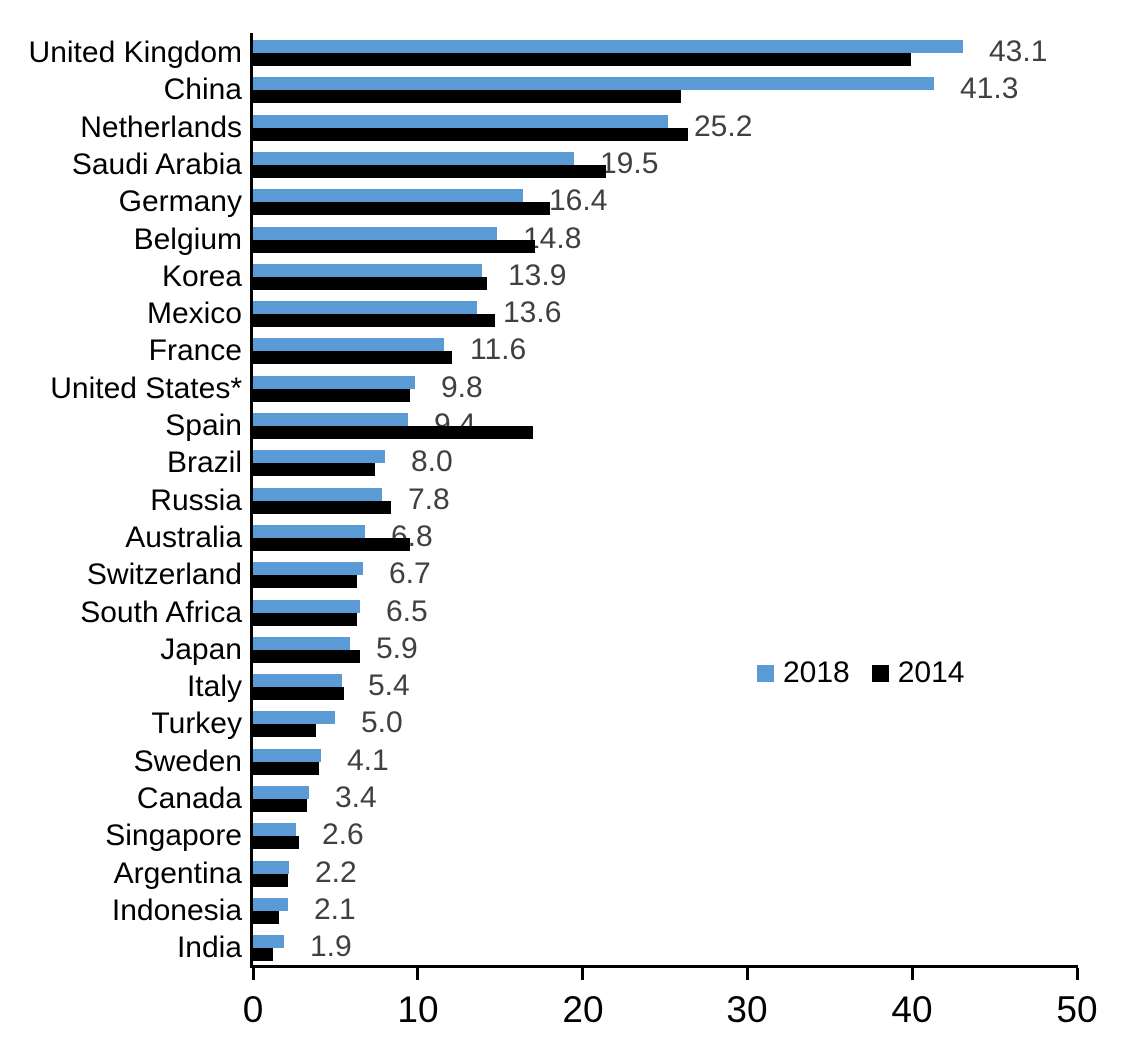  I want to click on data-label: 5.0, so click(382, 723).